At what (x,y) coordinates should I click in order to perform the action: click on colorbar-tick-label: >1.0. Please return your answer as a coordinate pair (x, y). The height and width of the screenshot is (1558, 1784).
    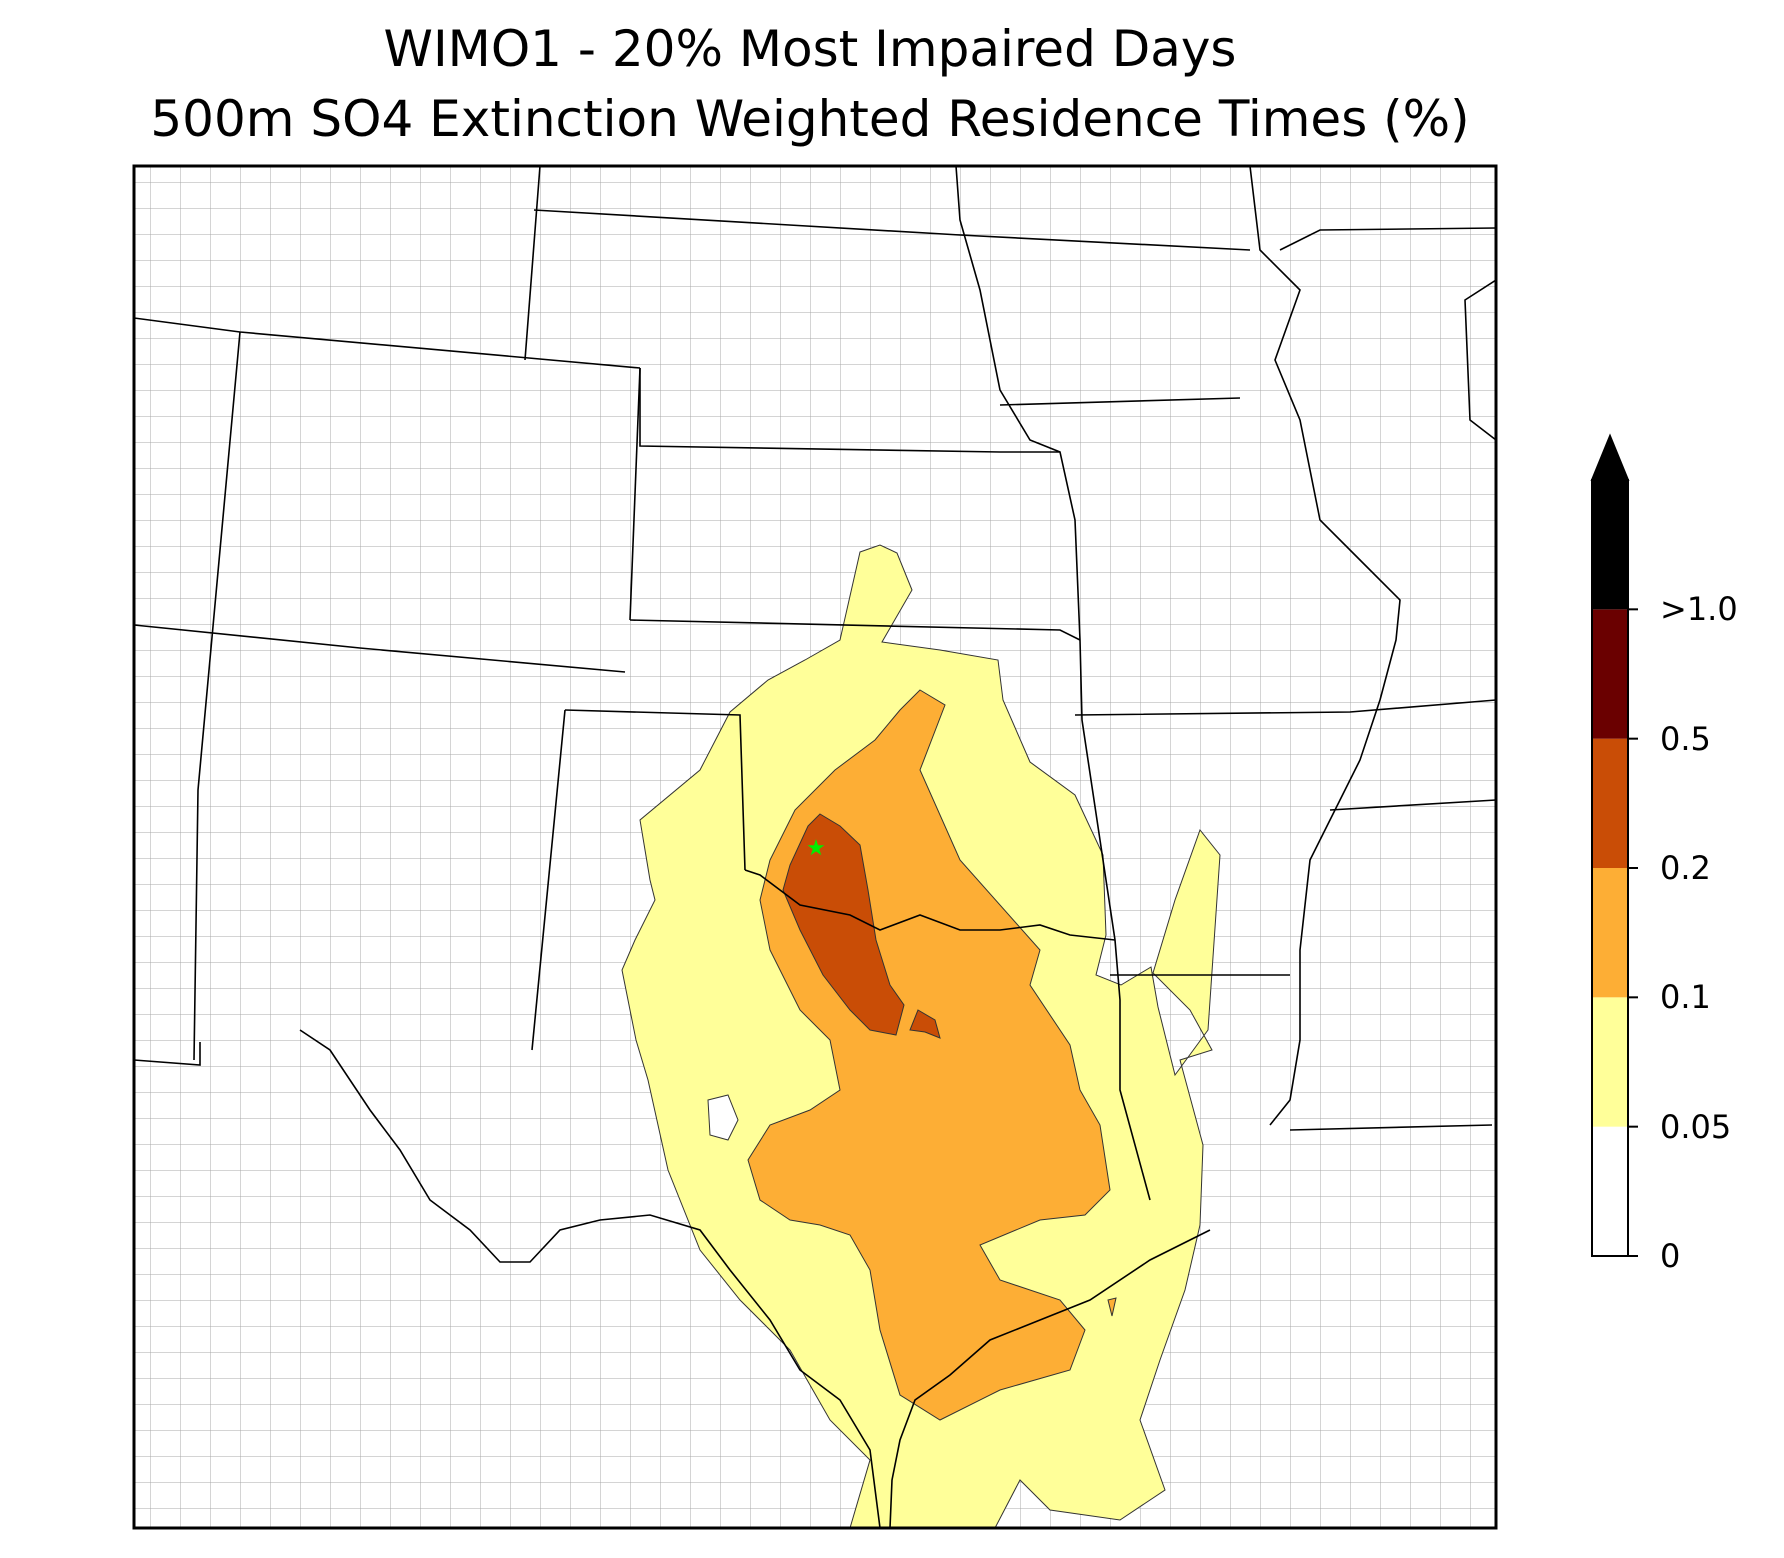
    Looking at the image, I should click on (1699, 609).